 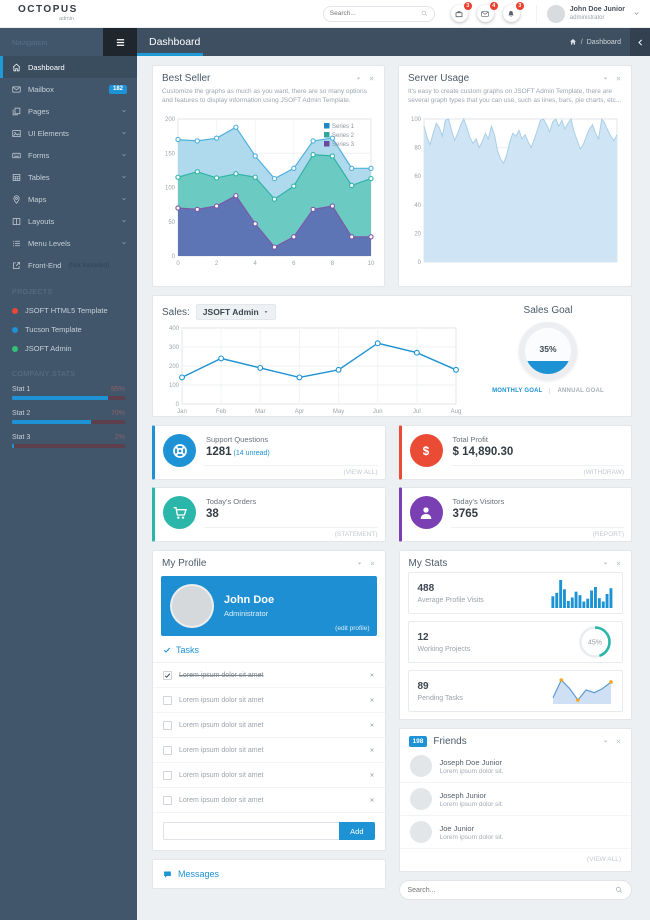 What do you see at coordinates (356, 534) in the screenshot?
I see `stat-card-action: (STATEMENT)` at bounding box center [356, 534].